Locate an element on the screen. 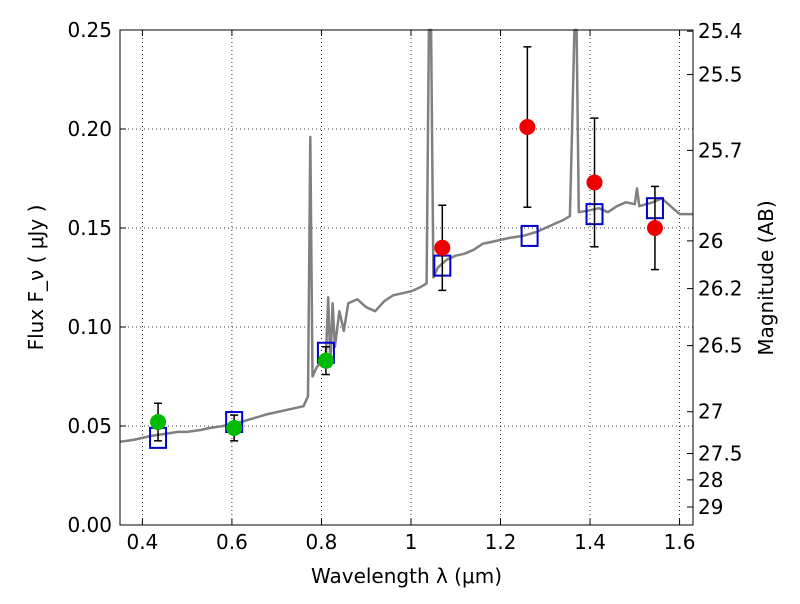 This screenshot has width=800, height=604. magnitude-tick-label: 25.4 is located at coordinates (720, 31).